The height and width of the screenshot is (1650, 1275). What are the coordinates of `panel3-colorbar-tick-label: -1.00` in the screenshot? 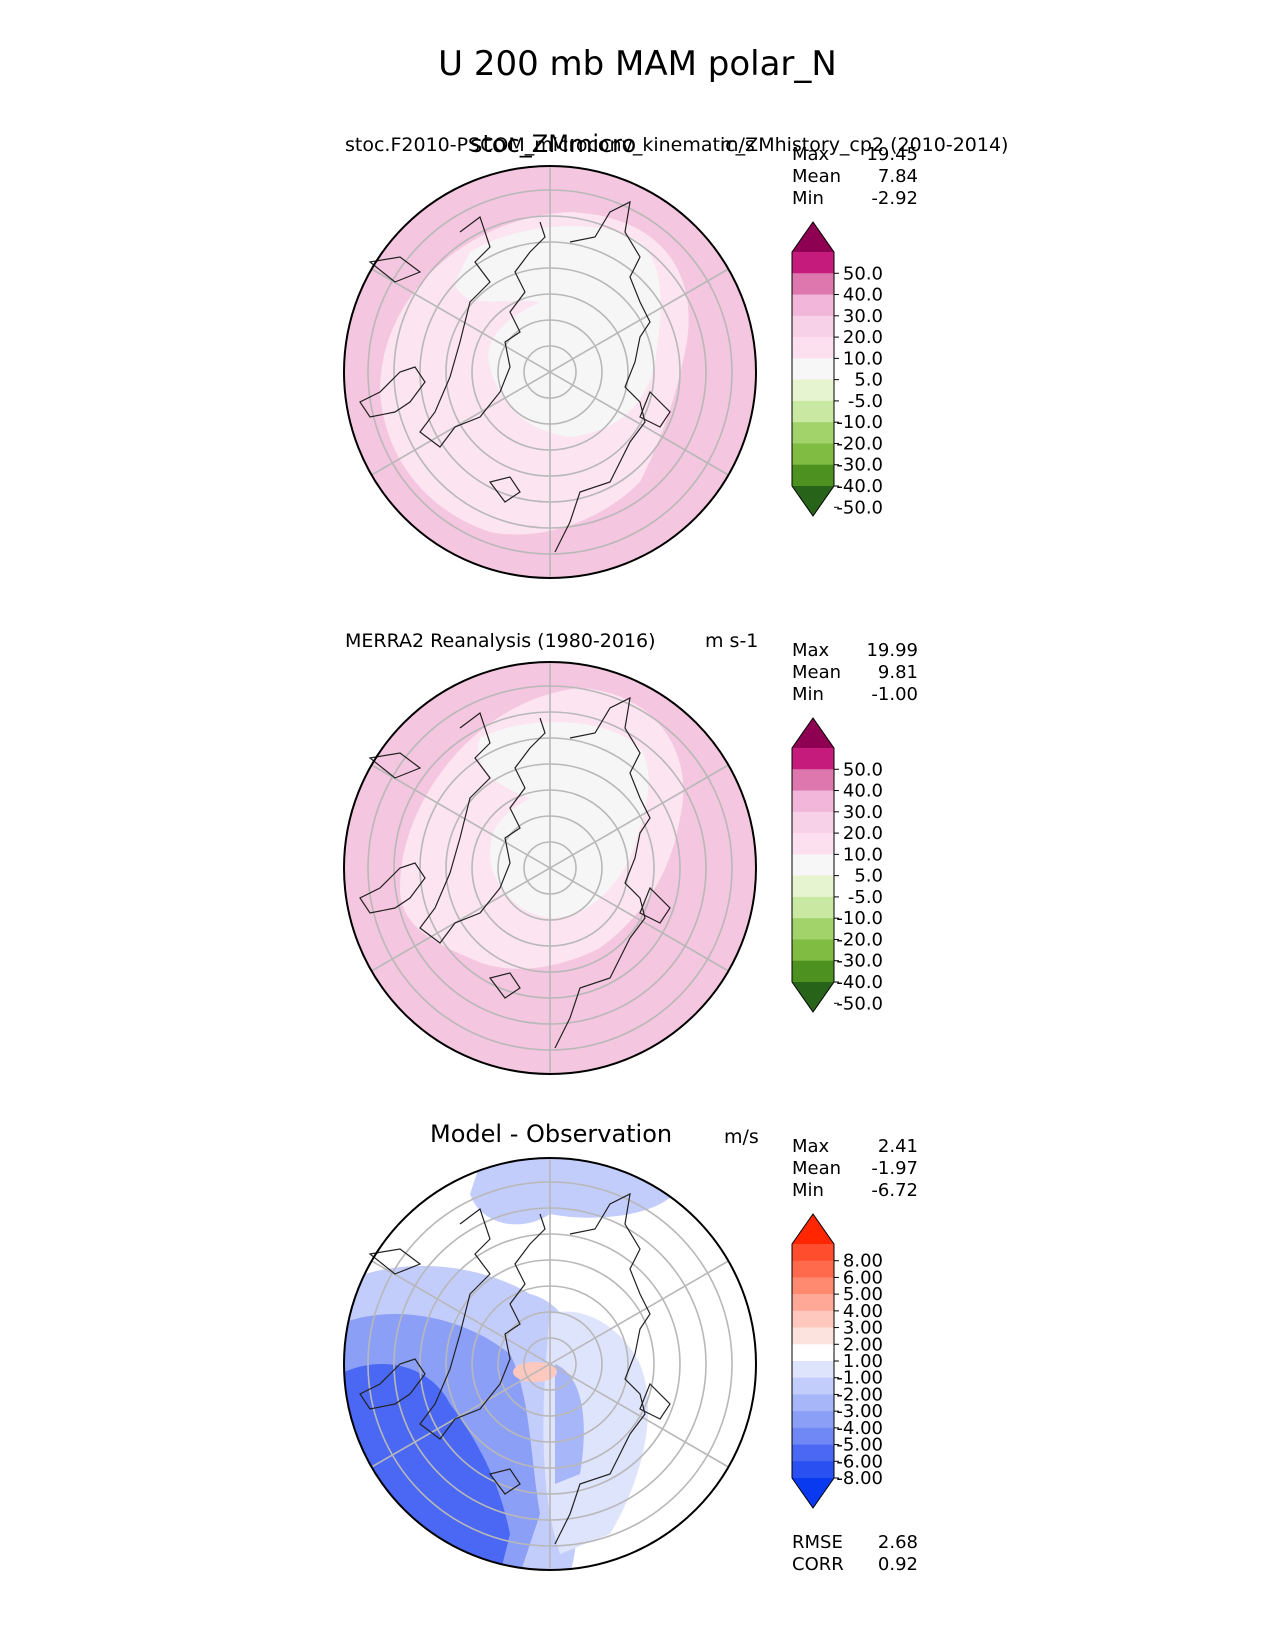 It's located at (859, 1378).